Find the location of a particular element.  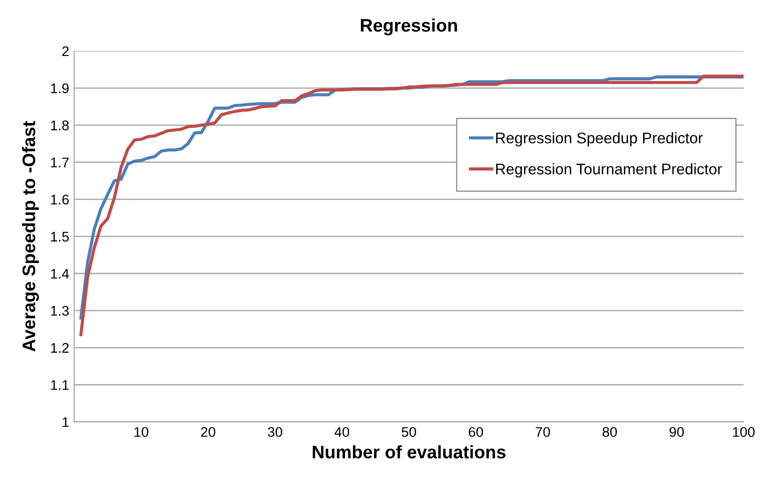

y-tick-label: 1.9 is located at coordinates (60, 88).